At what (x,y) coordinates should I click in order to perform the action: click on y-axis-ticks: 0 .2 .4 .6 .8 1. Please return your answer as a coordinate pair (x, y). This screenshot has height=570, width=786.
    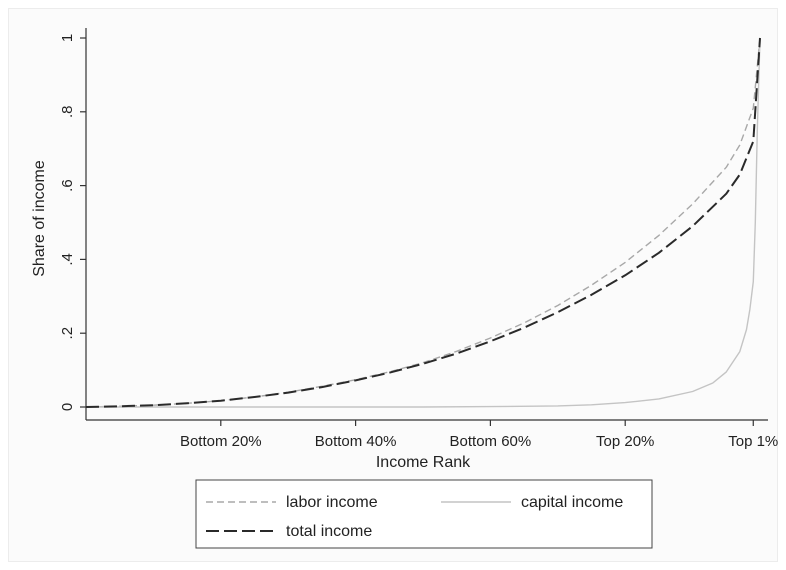
    Looking at the image, I should click on (72, 222).